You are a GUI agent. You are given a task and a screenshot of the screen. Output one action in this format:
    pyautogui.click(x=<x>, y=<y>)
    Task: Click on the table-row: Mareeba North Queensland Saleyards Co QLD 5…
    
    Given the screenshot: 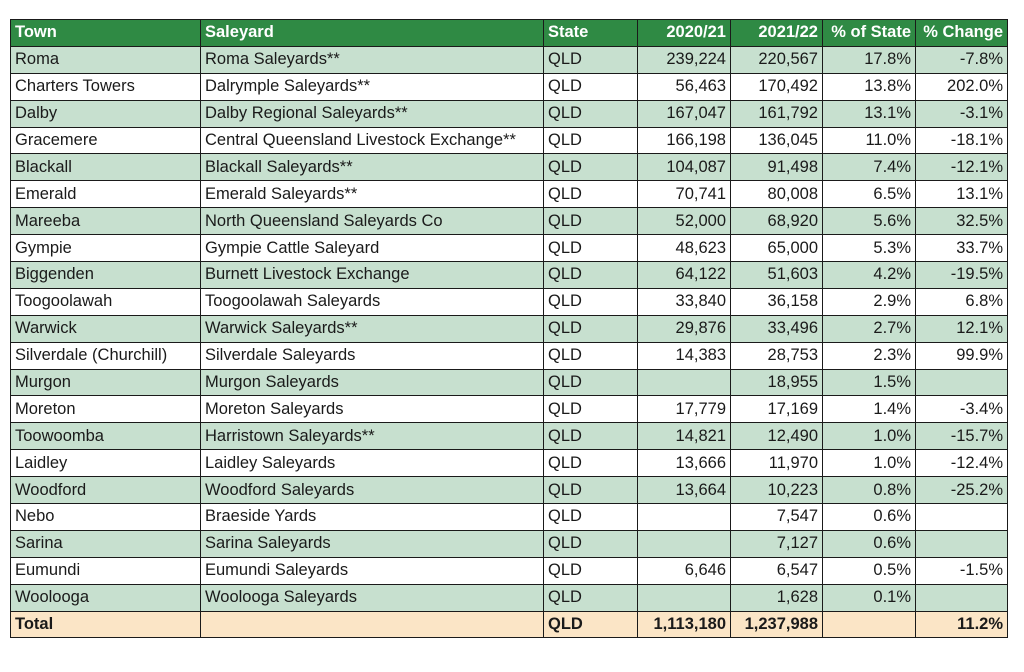 What is the action you would take?
    pyautogui.click(x=509, y=221)
    